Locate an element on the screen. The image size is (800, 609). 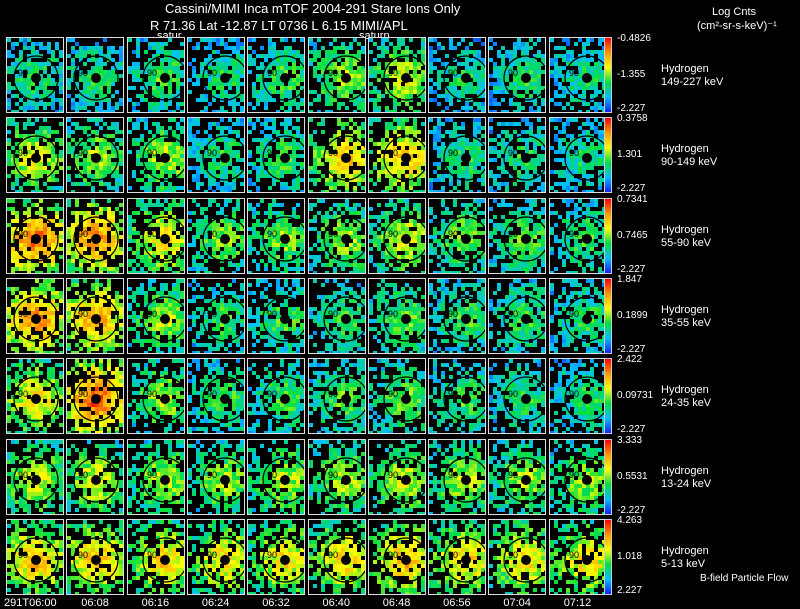
circle-label: 90 is located at coordinates (83, 73).